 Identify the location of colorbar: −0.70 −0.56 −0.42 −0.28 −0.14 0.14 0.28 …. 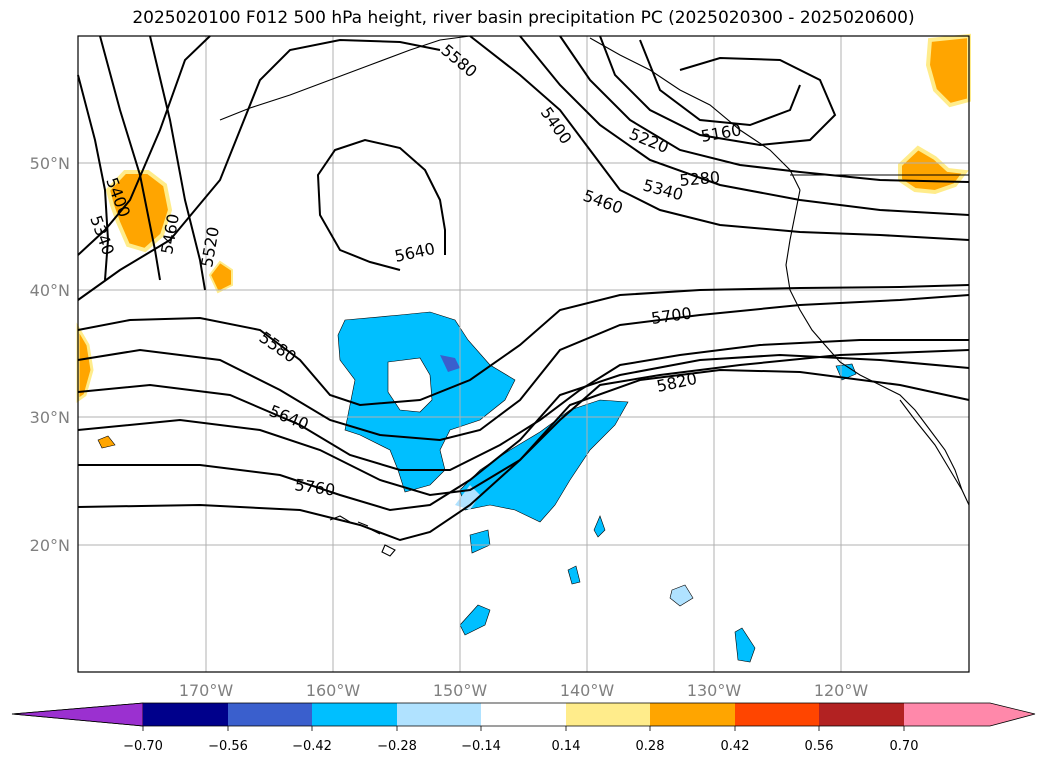
(523, 728).